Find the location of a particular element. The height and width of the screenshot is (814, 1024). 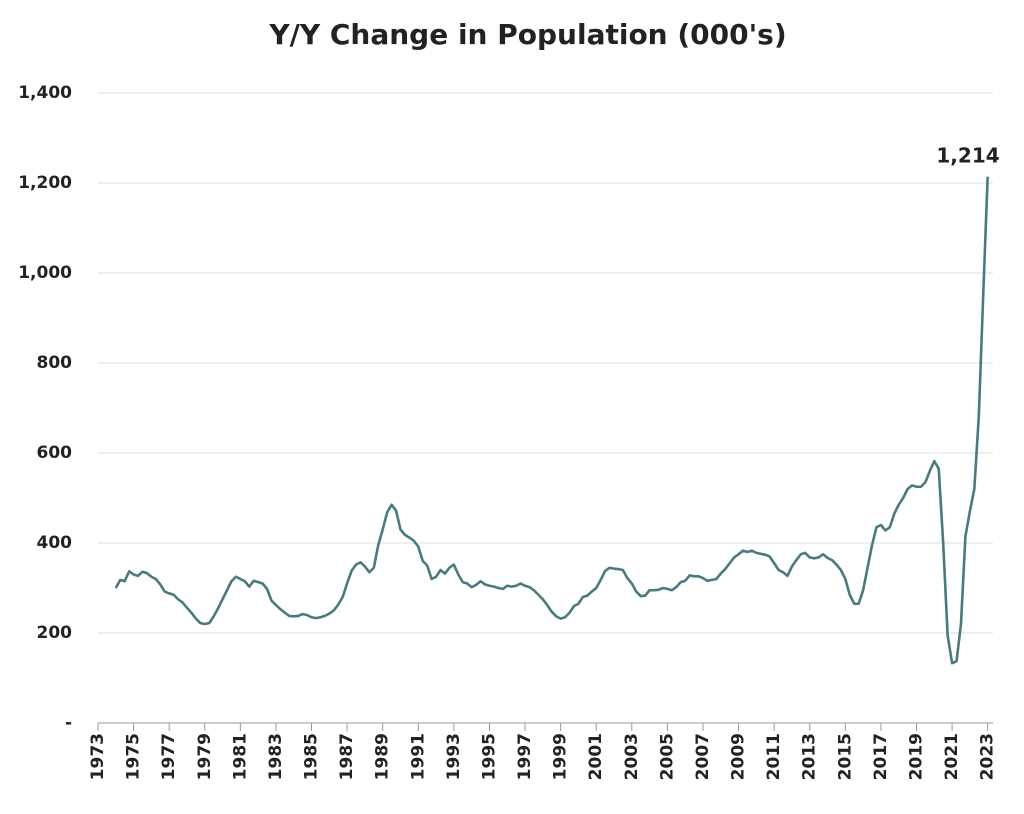

x-tick-label: 2011 is located at coordinates (774, 756).